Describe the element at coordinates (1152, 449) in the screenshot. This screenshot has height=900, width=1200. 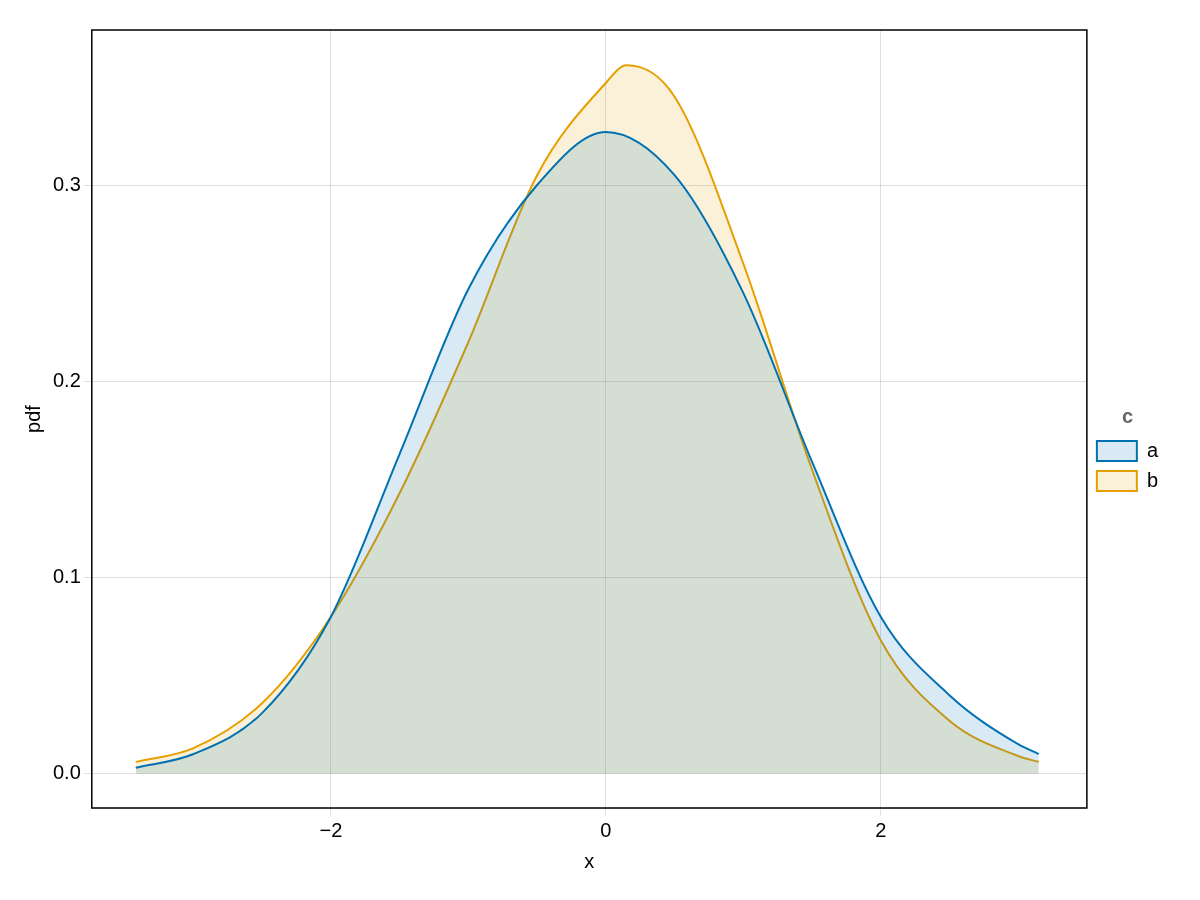
I see `legend-label: a` at that location.